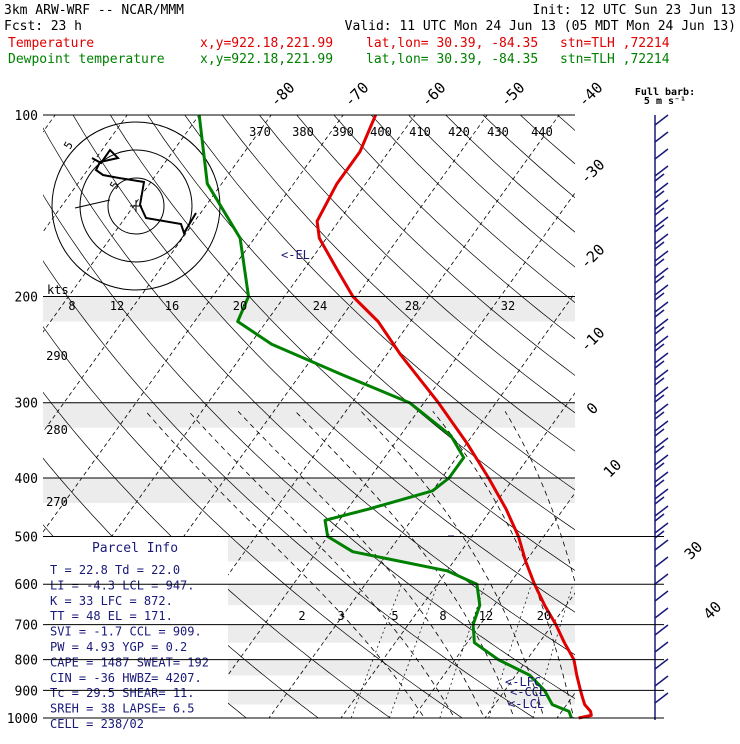  I want to click on dew-xy: x,y=922.18,221.99, so click(266, 59).